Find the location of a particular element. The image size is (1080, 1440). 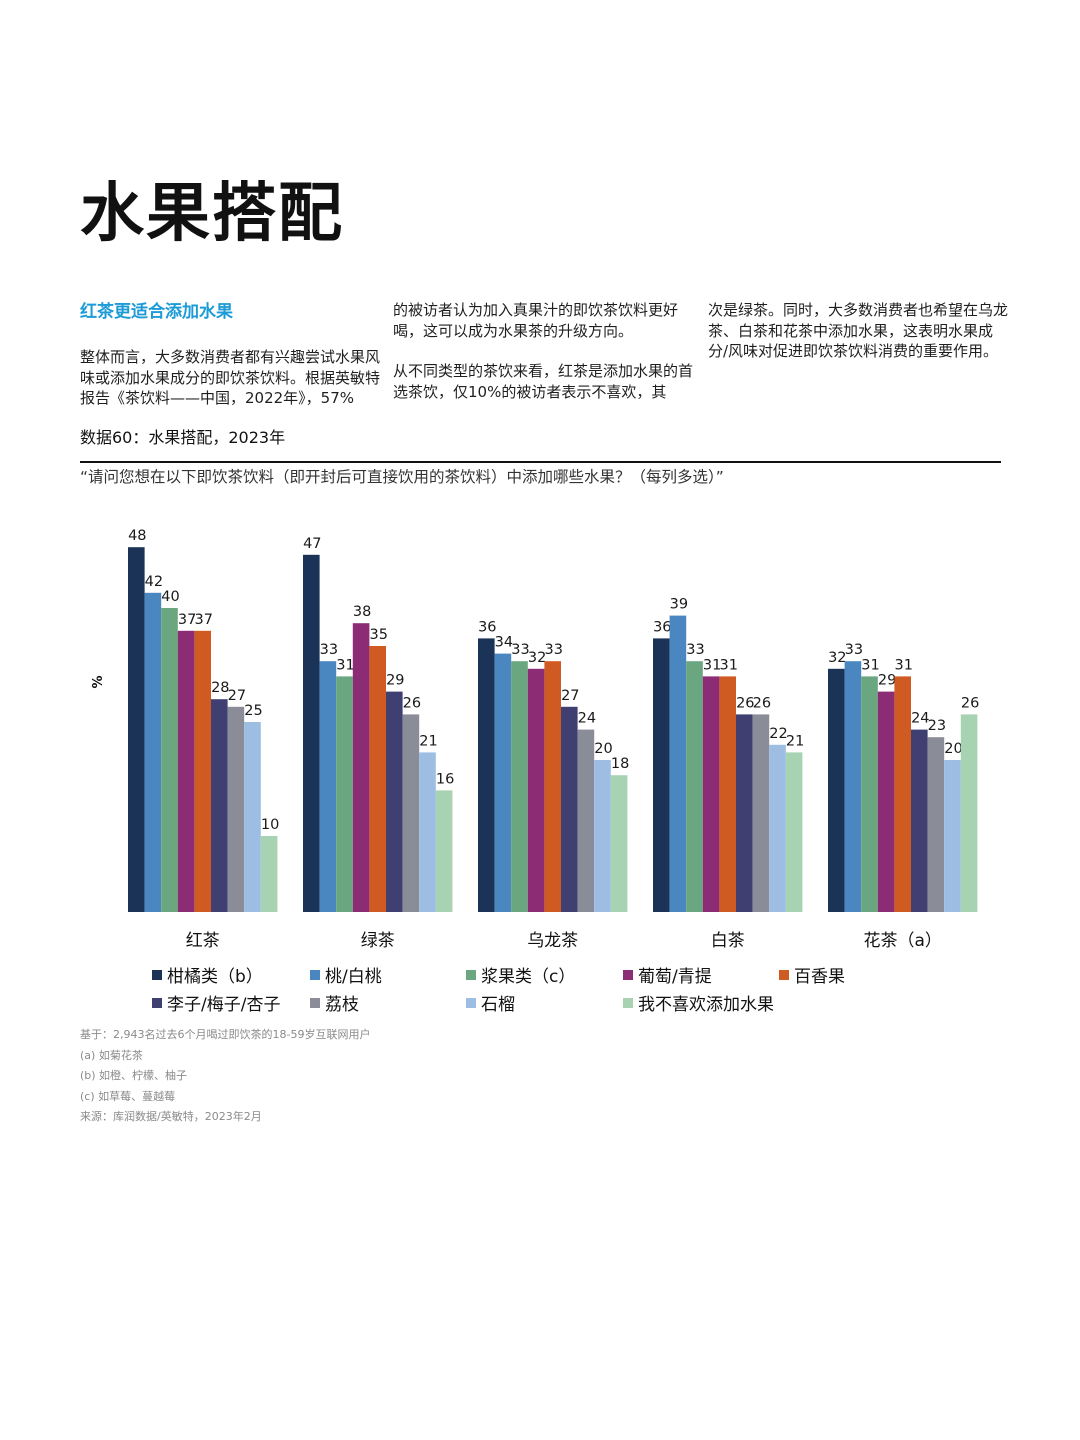

data-label: 25 is located at coordinates (253, 711).